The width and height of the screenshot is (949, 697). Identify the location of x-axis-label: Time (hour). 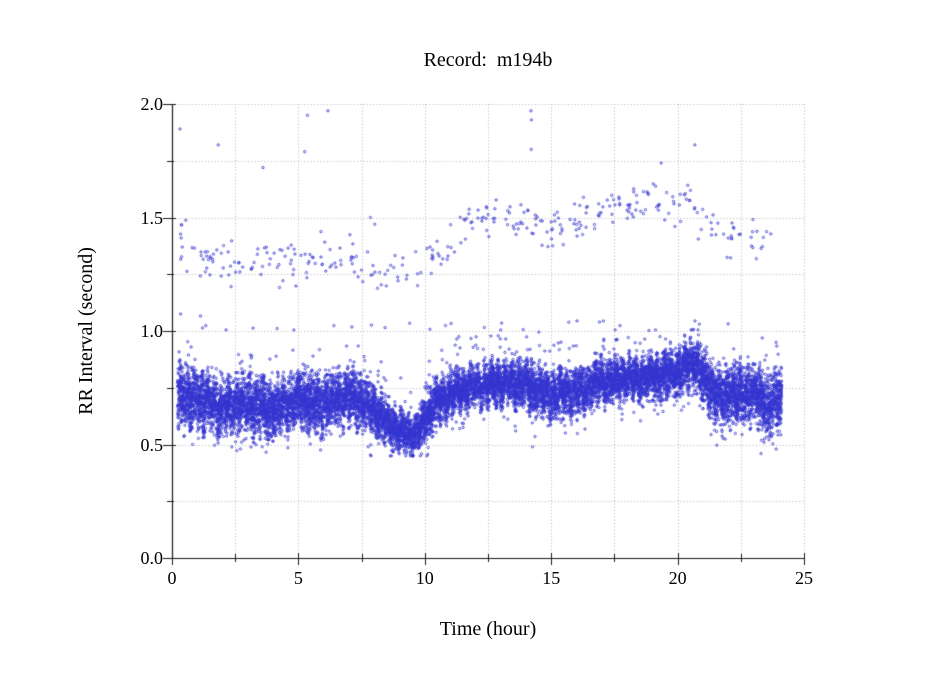
(488, 629).